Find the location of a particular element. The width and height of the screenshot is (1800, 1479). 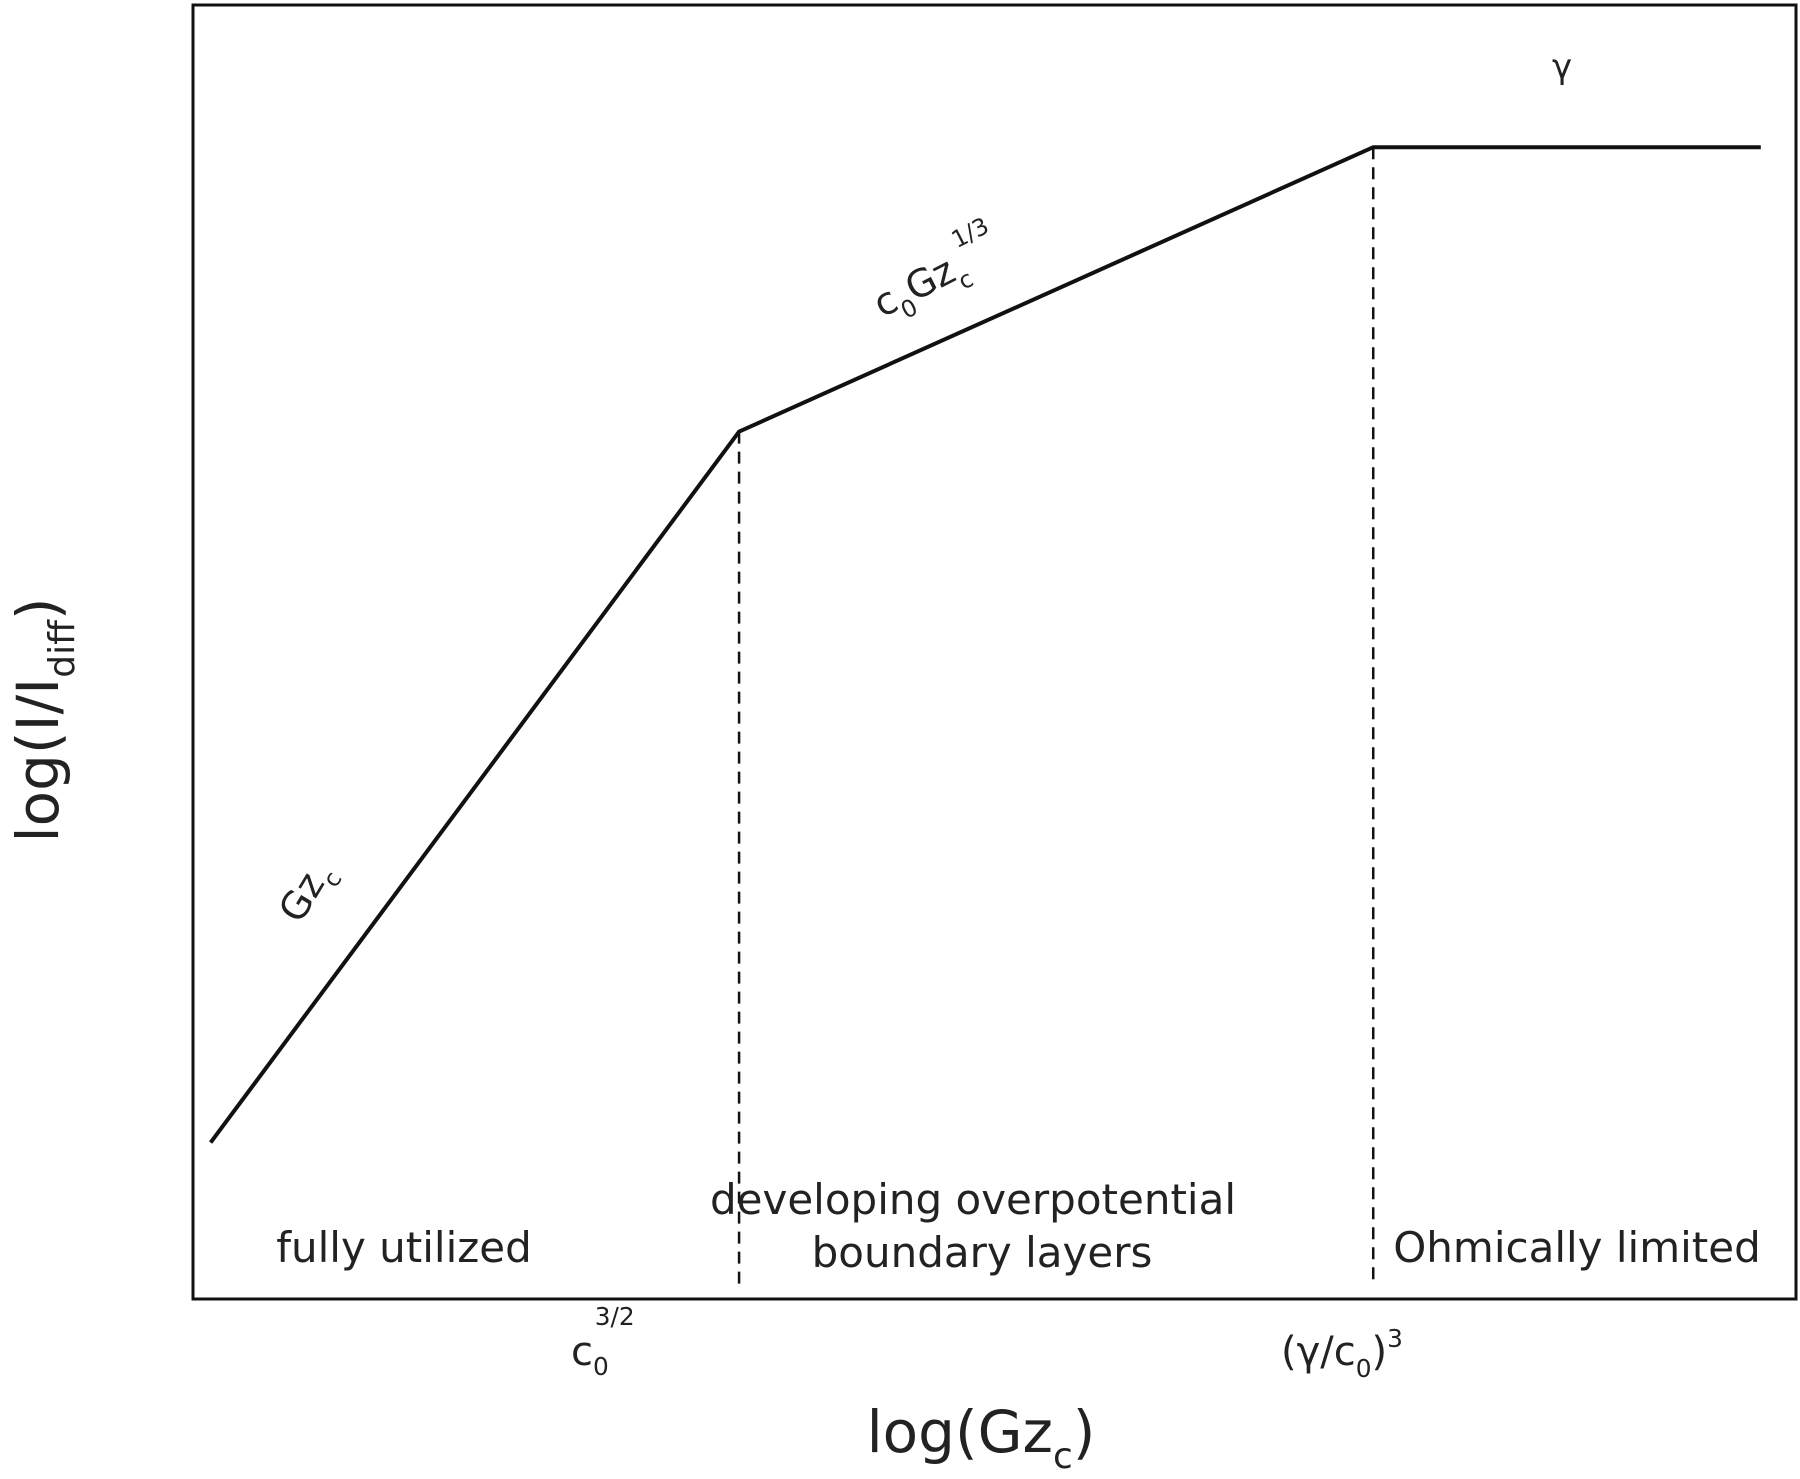

region-label-developing-line2: boundary layers is located at coordinates (982, 1252).